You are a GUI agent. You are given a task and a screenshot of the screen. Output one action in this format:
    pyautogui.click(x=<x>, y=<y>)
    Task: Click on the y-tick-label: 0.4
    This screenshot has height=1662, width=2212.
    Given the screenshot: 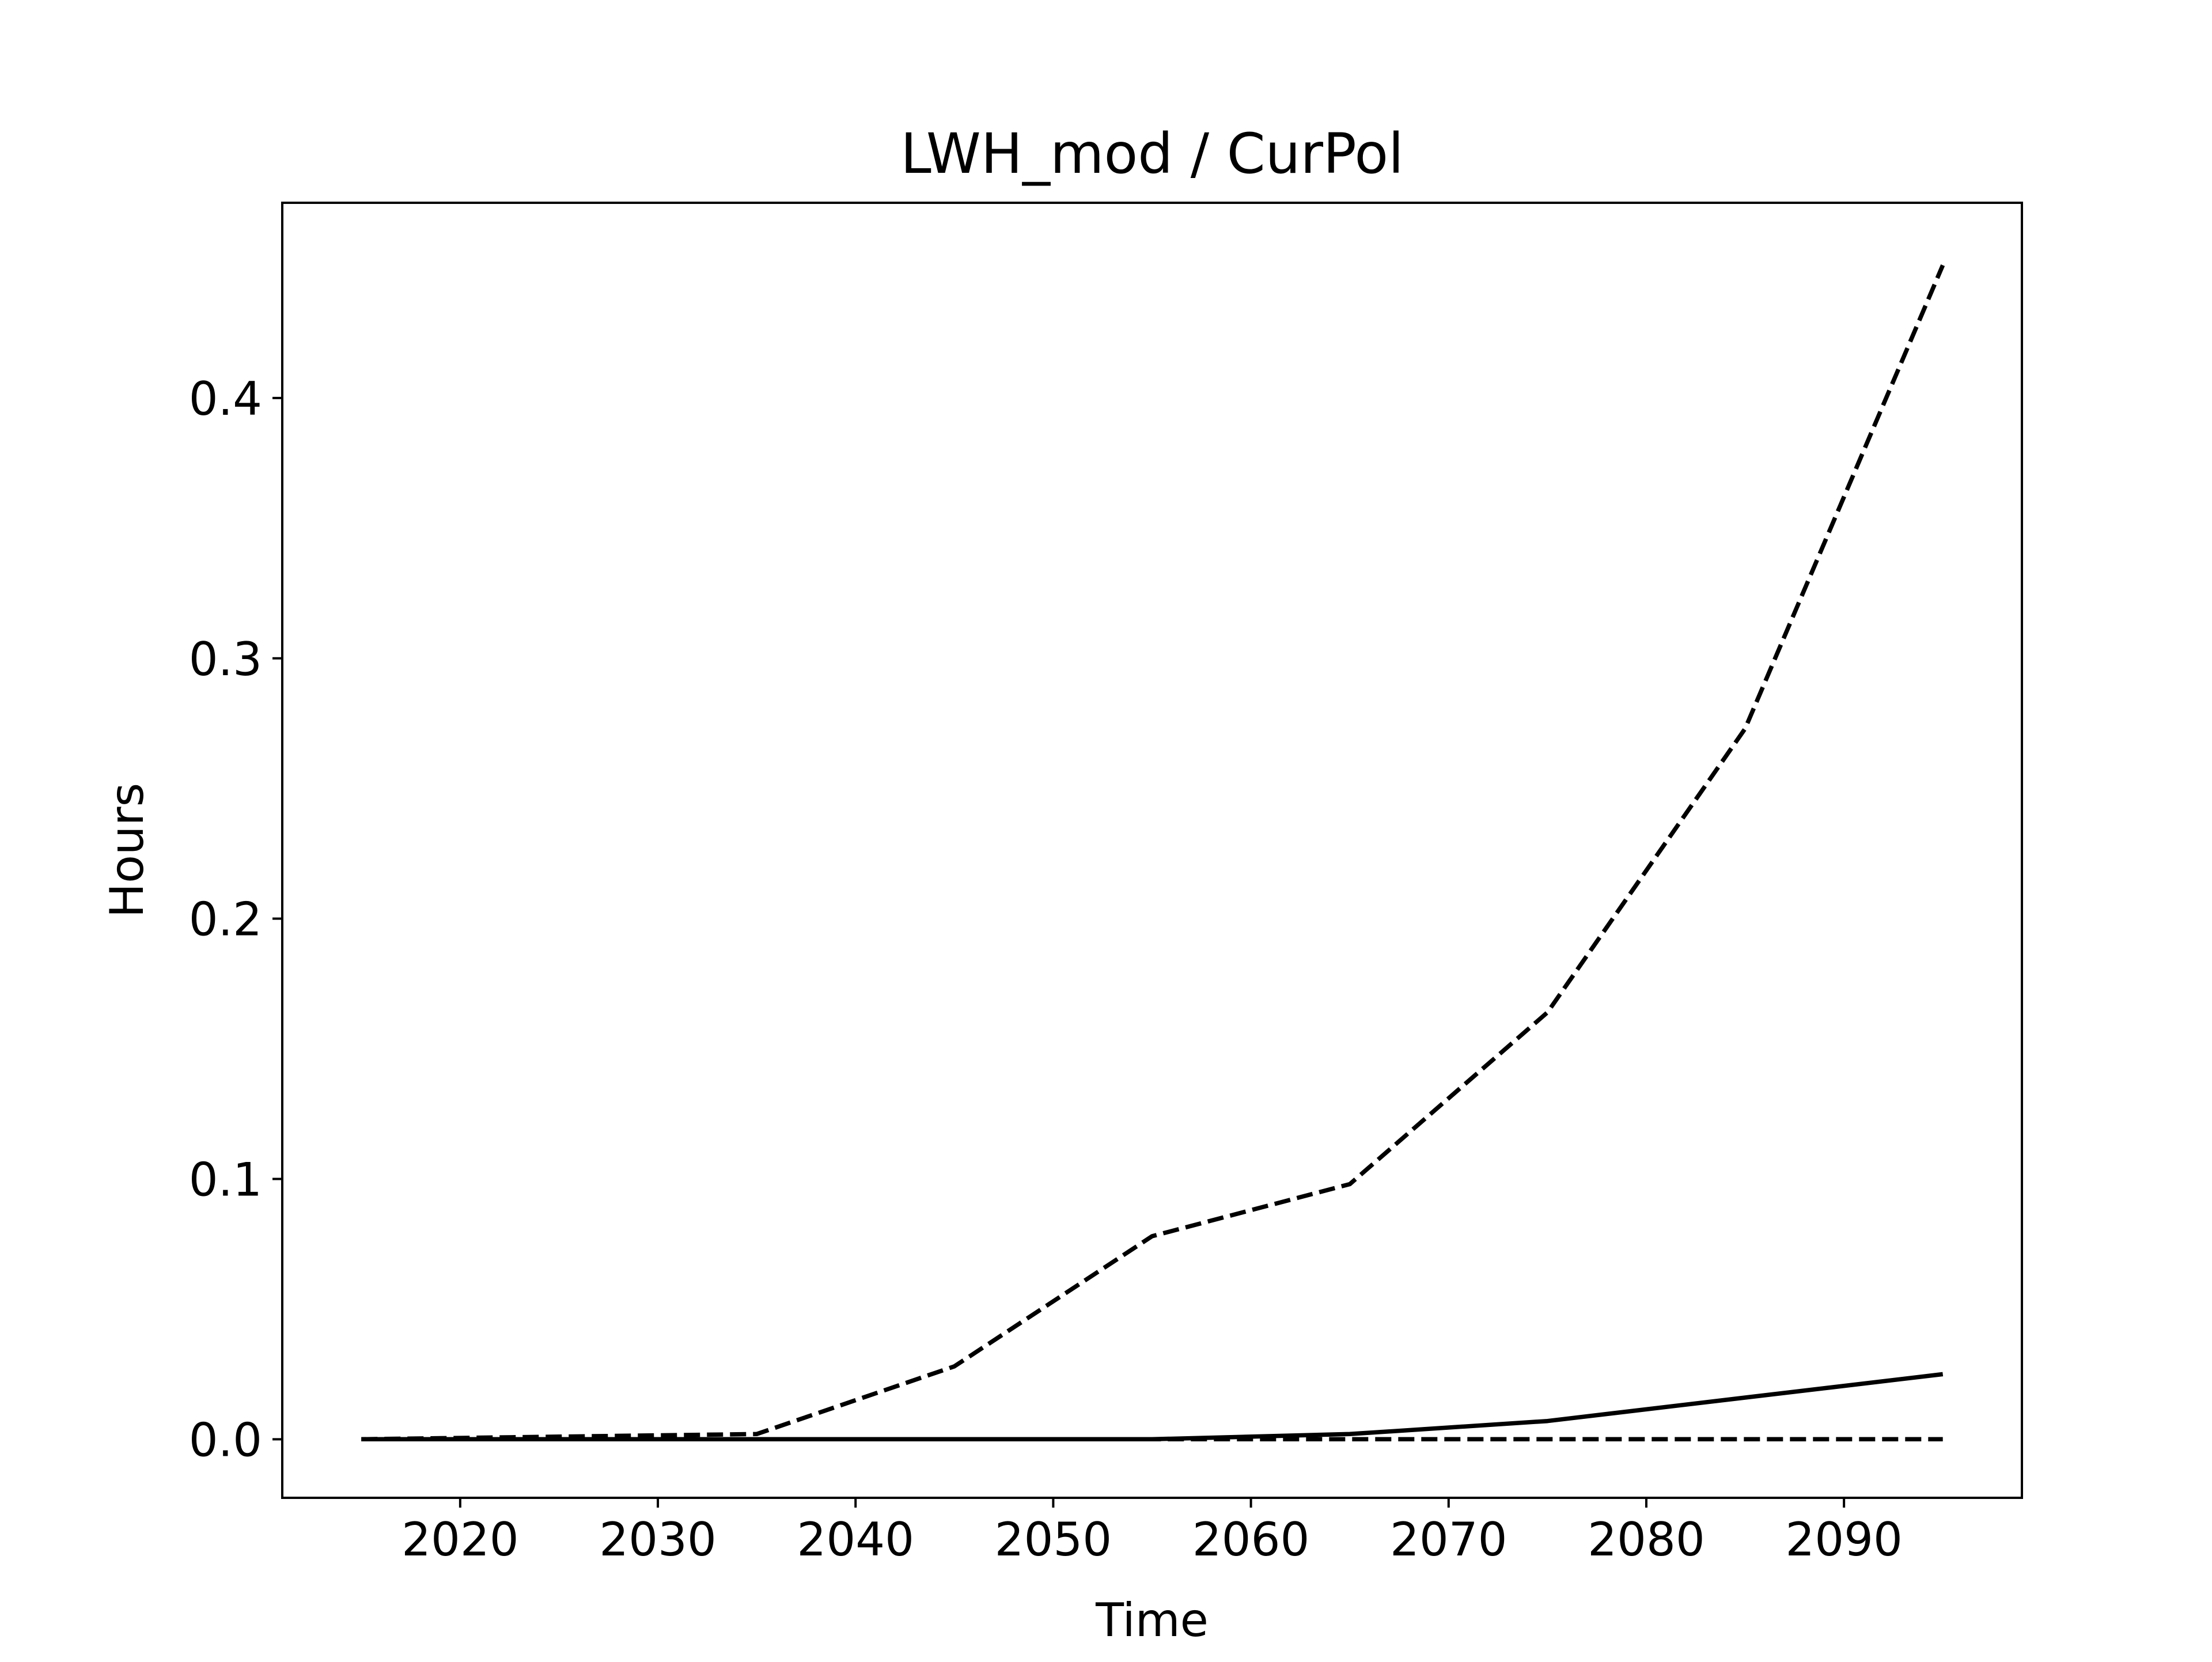 What is the action you would take?
    pyautogui.click(x=225, y=399)
    